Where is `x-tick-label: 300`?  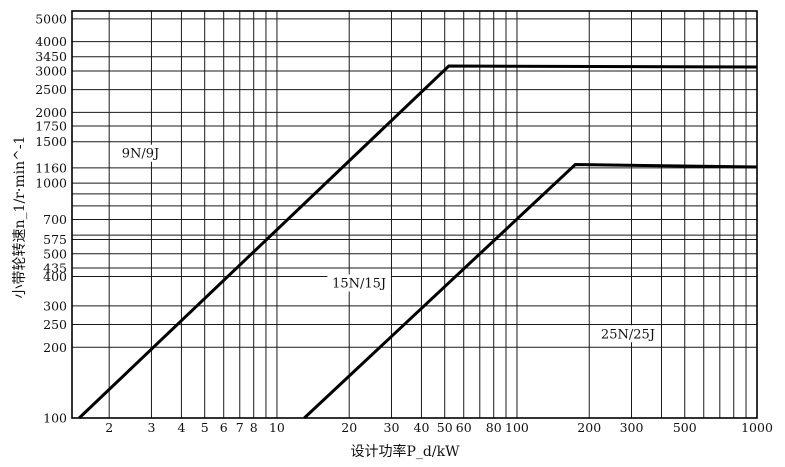 x-tick-label: 300 is located at coordinates (632, 427).